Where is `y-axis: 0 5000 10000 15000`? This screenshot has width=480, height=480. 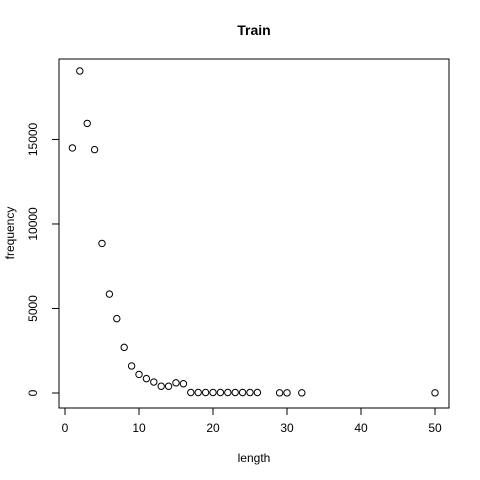
y-axis: 0 5000 10000 15000 is located at coordinates (43, 259).